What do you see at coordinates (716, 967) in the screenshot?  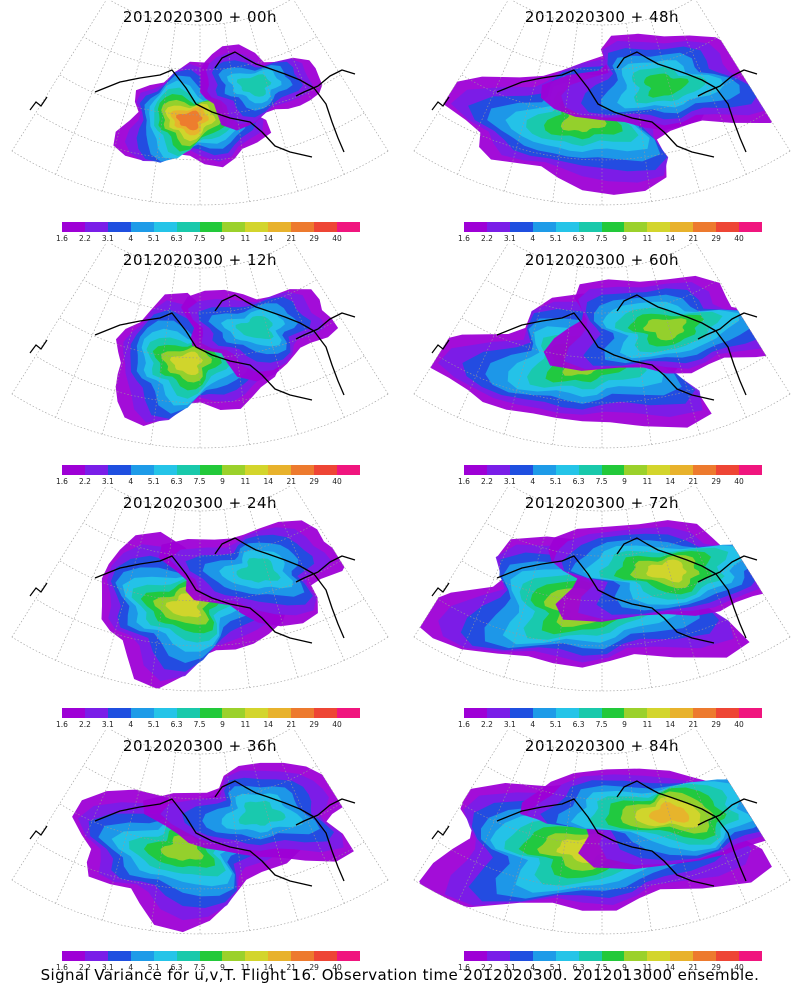 I see `colorbar-tick-label: 29` at bounding box center [716, 967].